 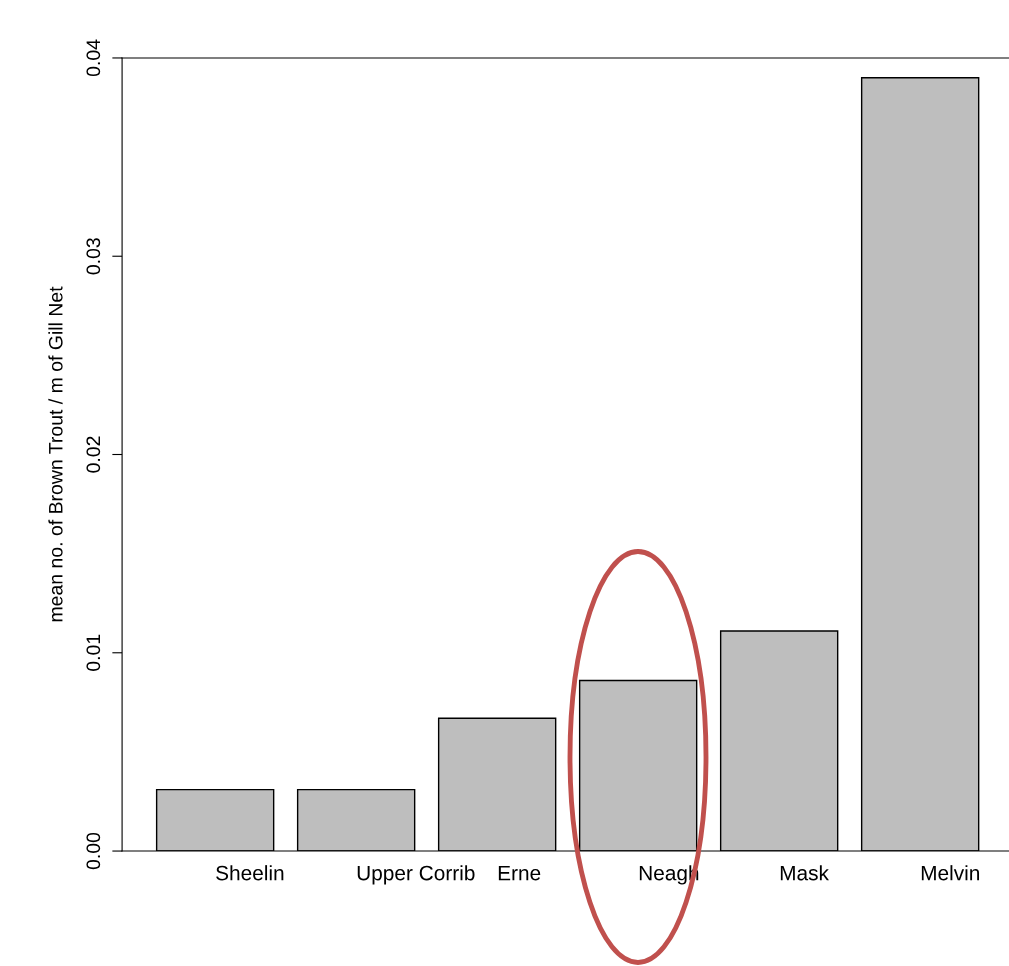 I want to click on x-tick-label: Erne, so click(x=519, y=873).